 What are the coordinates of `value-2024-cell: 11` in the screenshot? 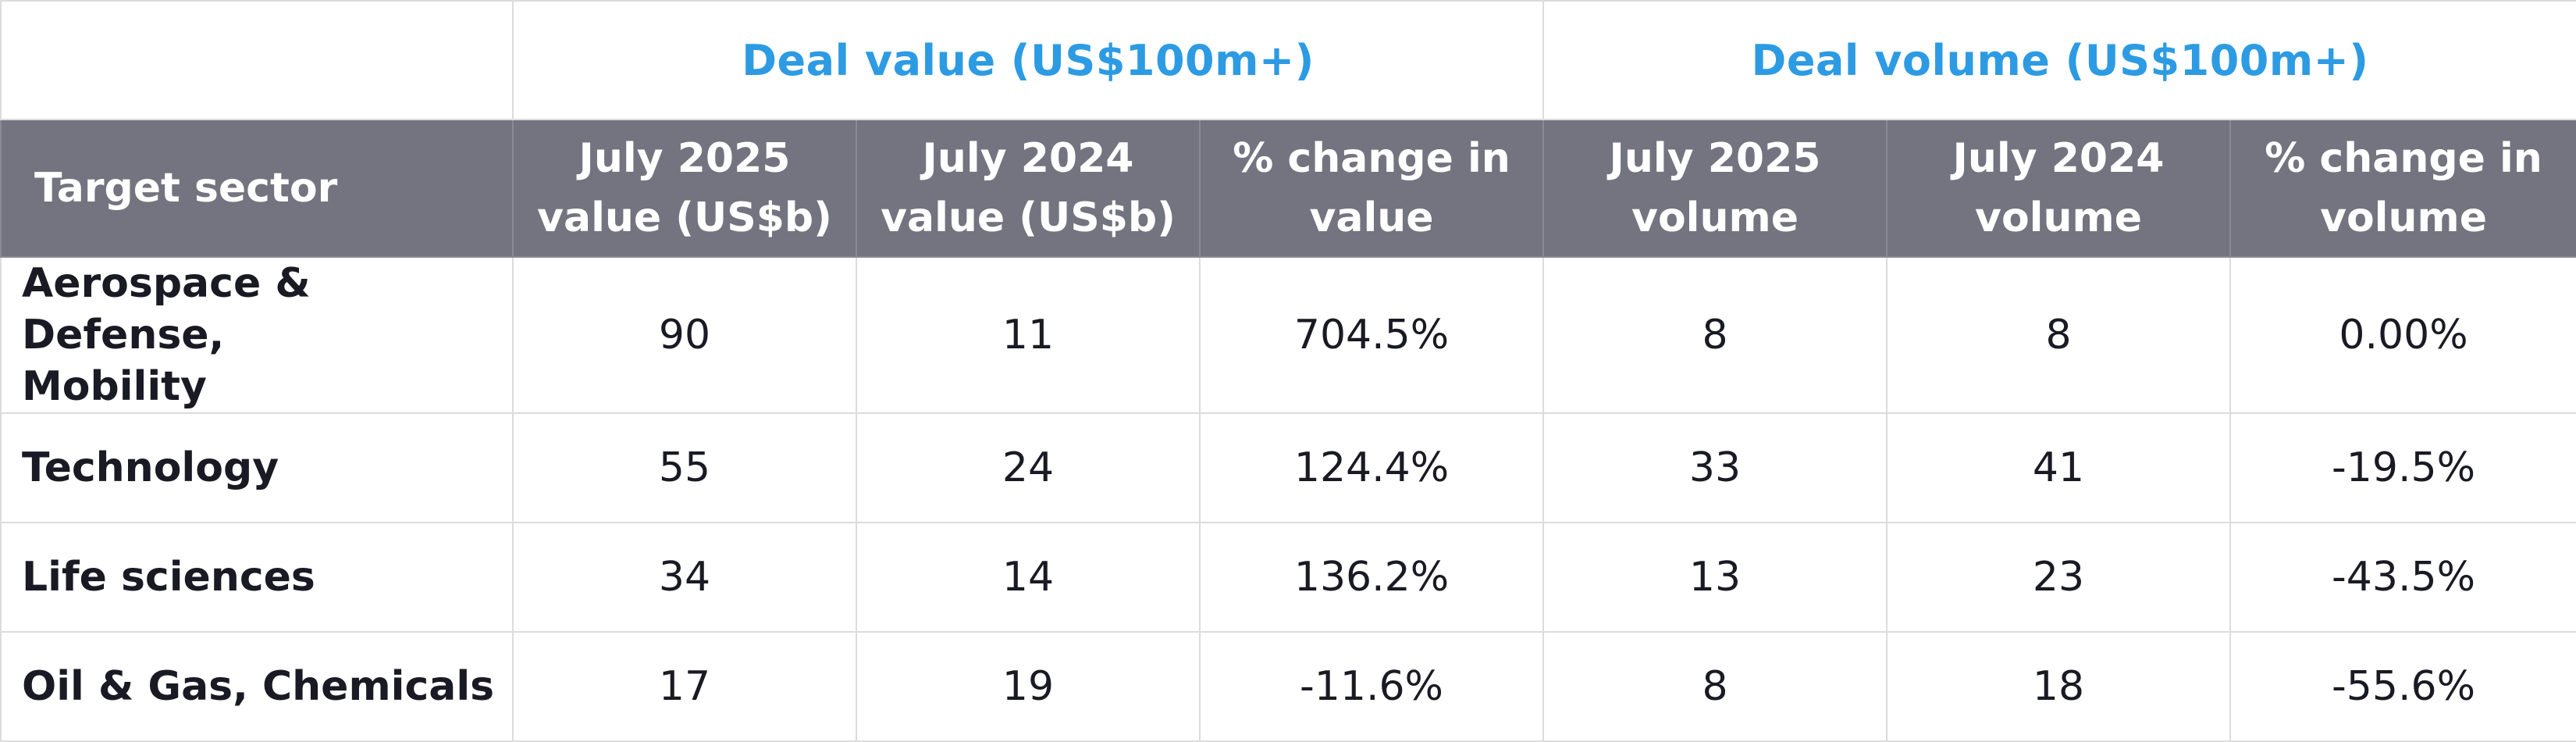 It's located at (1028, 335).